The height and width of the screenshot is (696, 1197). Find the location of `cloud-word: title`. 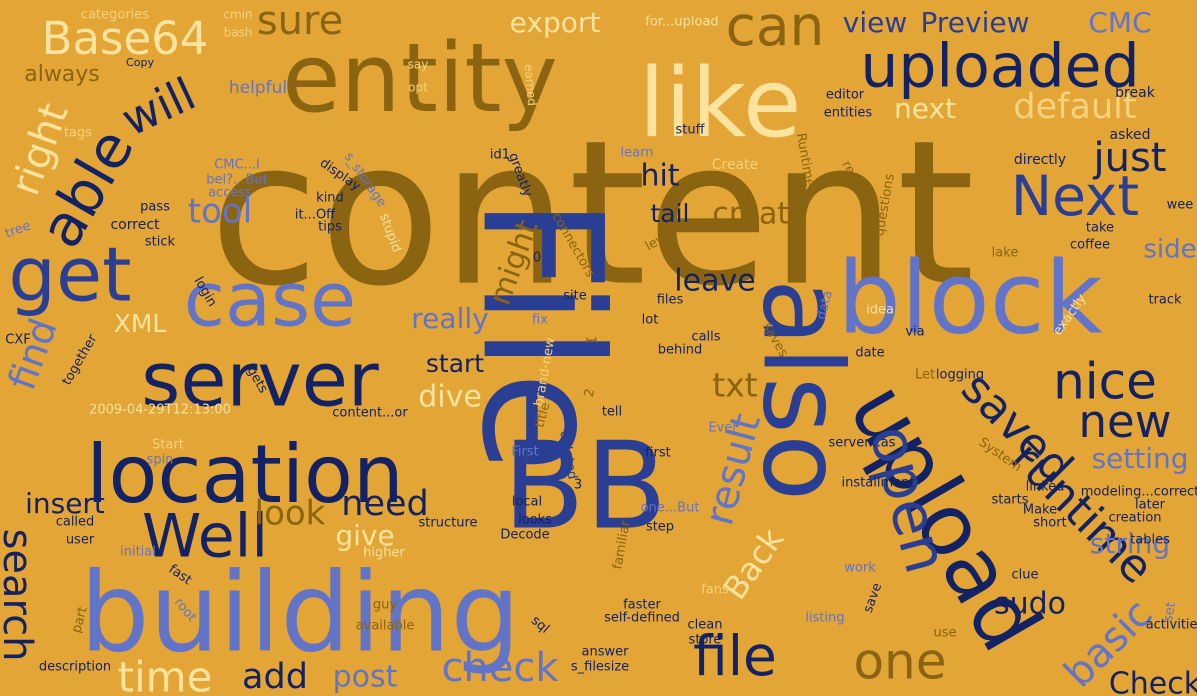

cloud-word: title is located at coordinates (542, 415).